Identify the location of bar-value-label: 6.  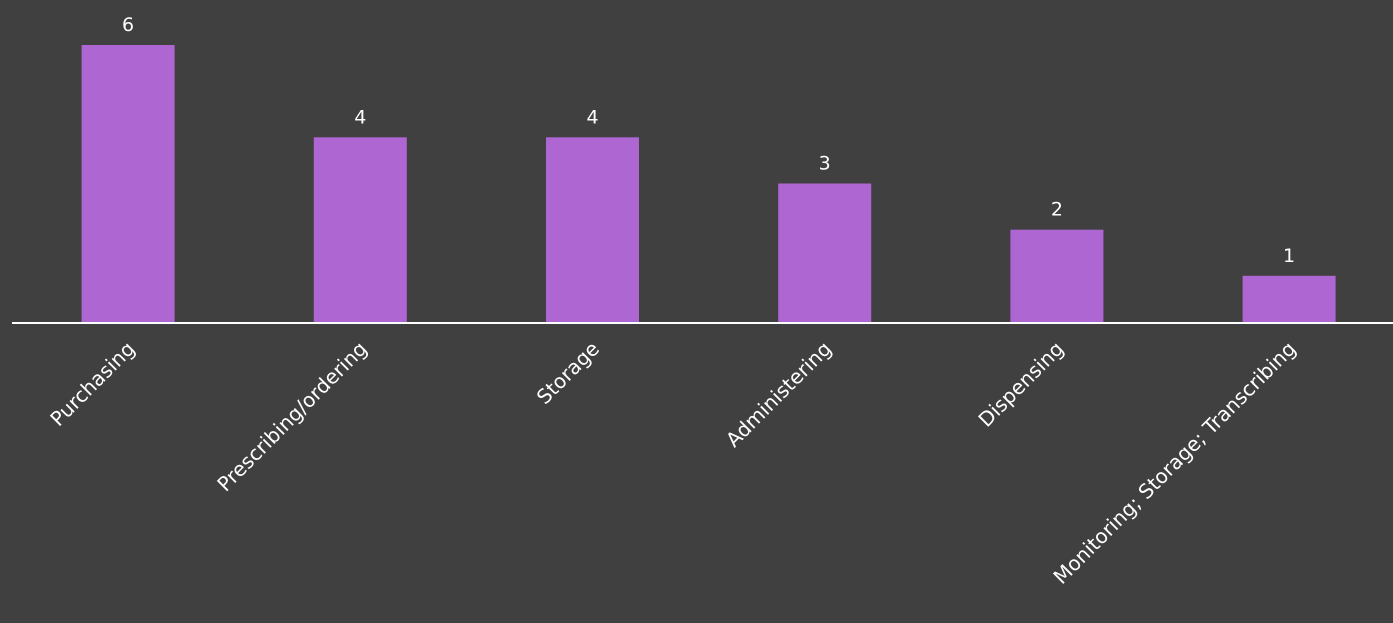
(128, 25).